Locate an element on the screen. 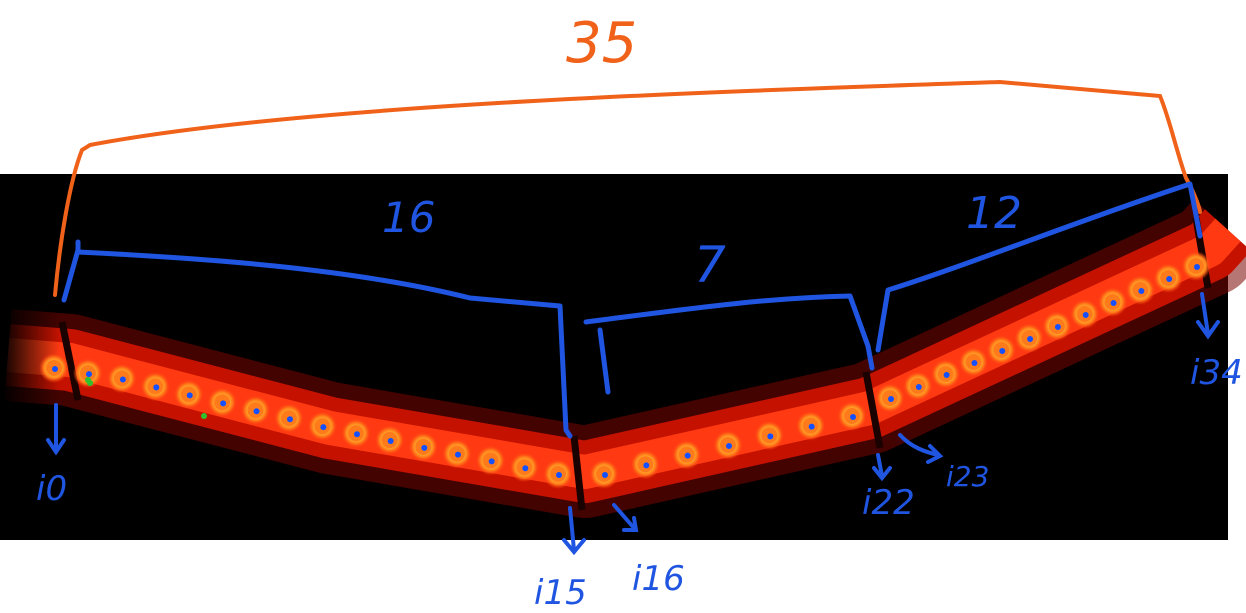 Image resolution: width=1246 pixels, height=613 pixels. index-label-i22: i22 is located at coordinates (888, 503).